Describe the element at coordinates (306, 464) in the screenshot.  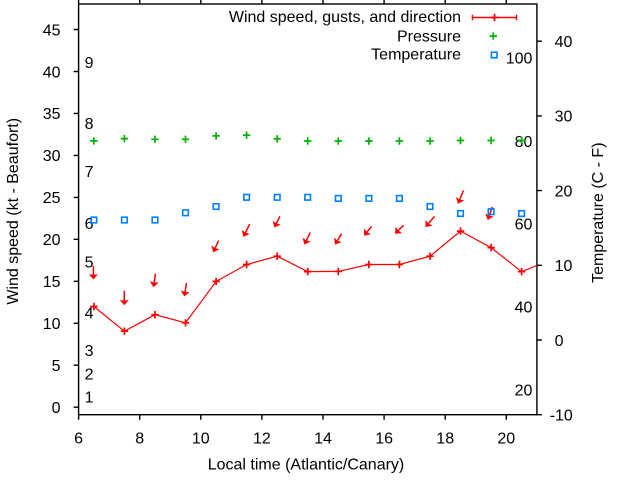
I see `svg-text: Local time (Atlantic/Canary)` at that location.